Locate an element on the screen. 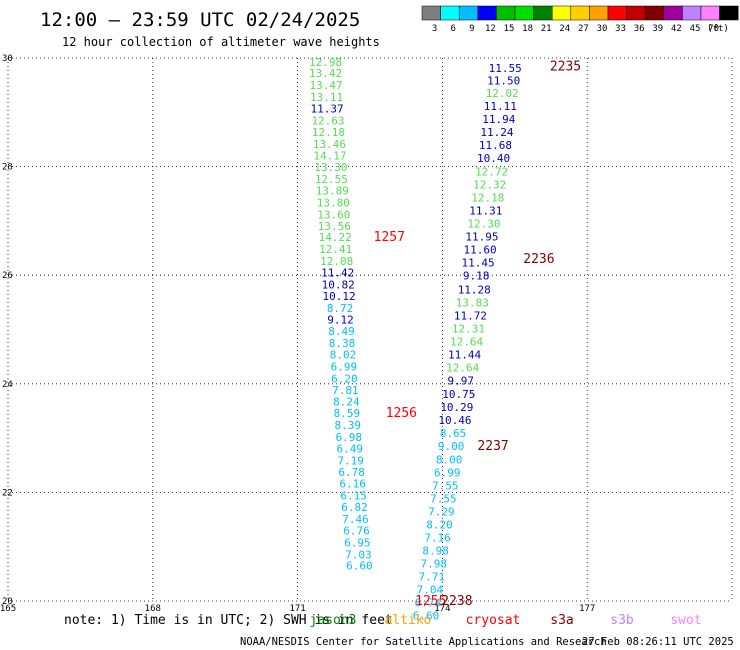  wave-height-value: 12.31 is located at coordinates (468, 328).